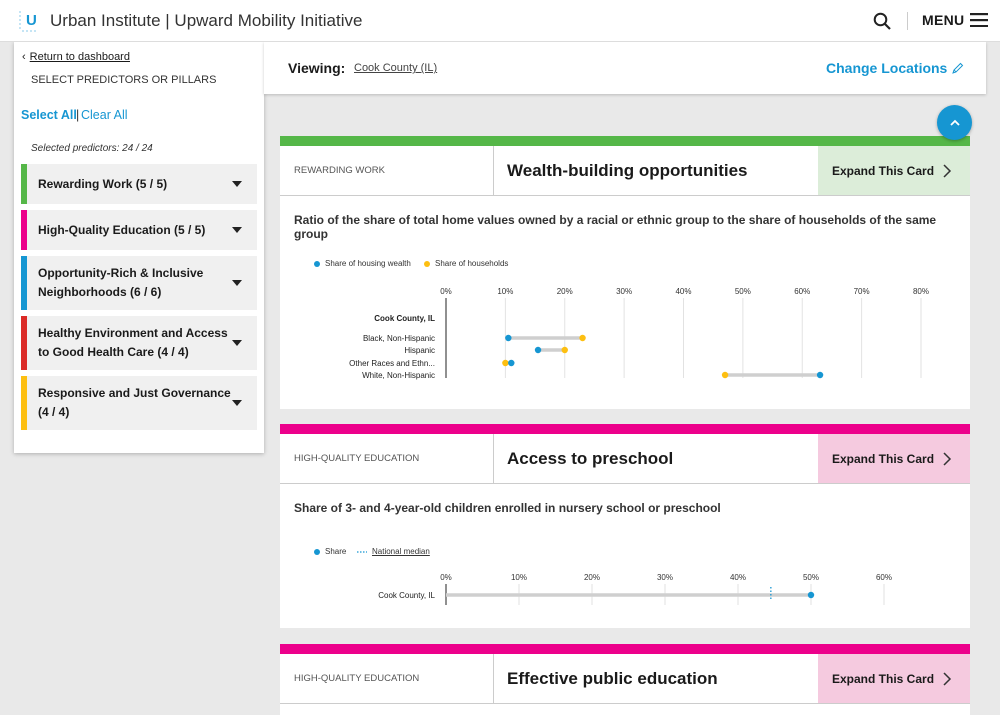 The image size is (1000, 715). Describe the element at coordinates (811, 595) in the screenshot. I see `share-point` at that location.